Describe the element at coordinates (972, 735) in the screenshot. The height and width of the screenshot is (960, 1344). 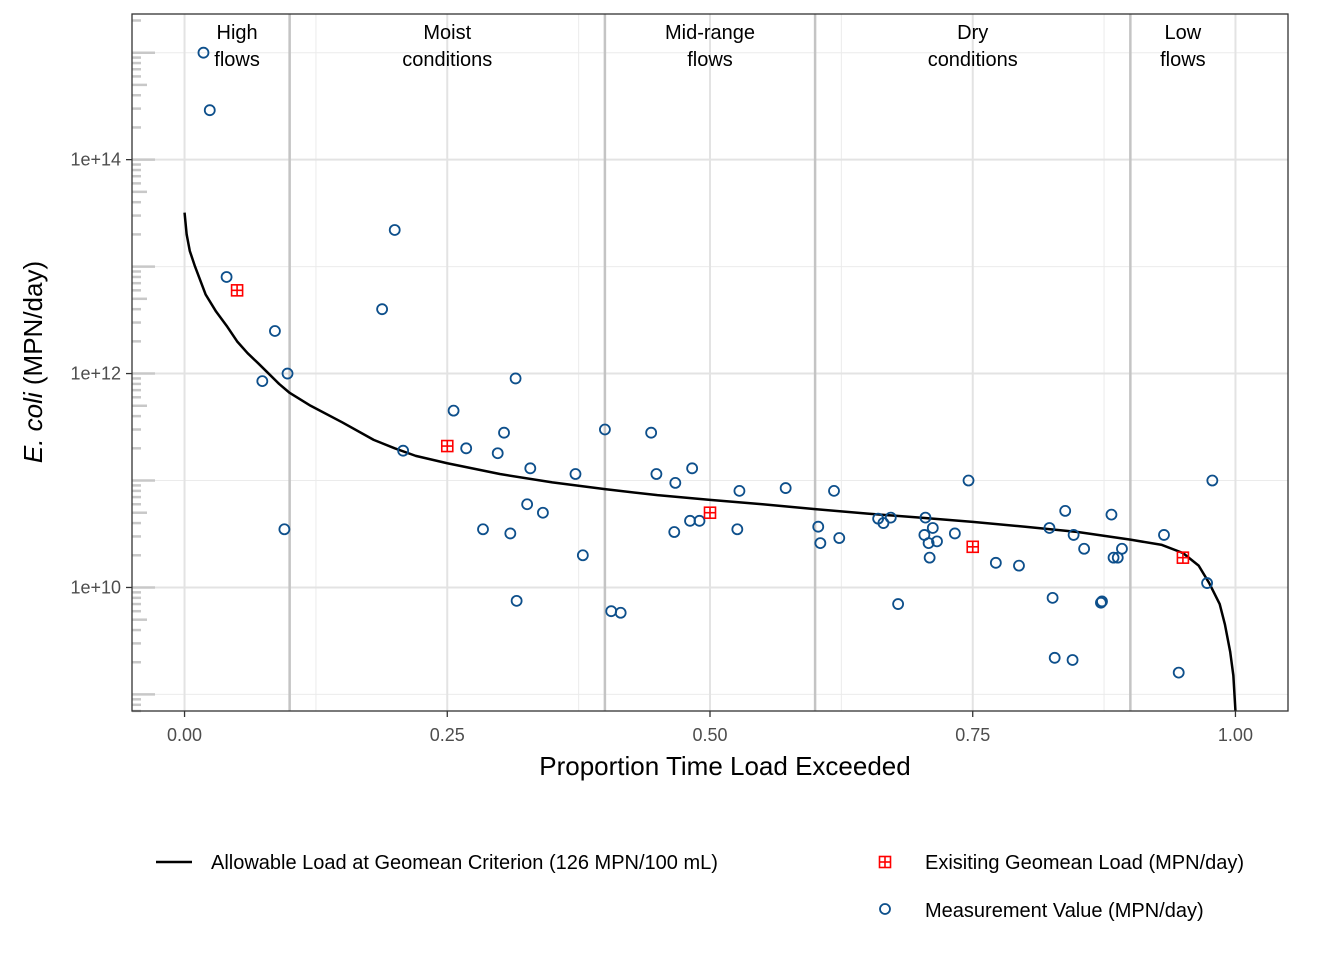
I see `x-tick-label: 0.75` at that location.